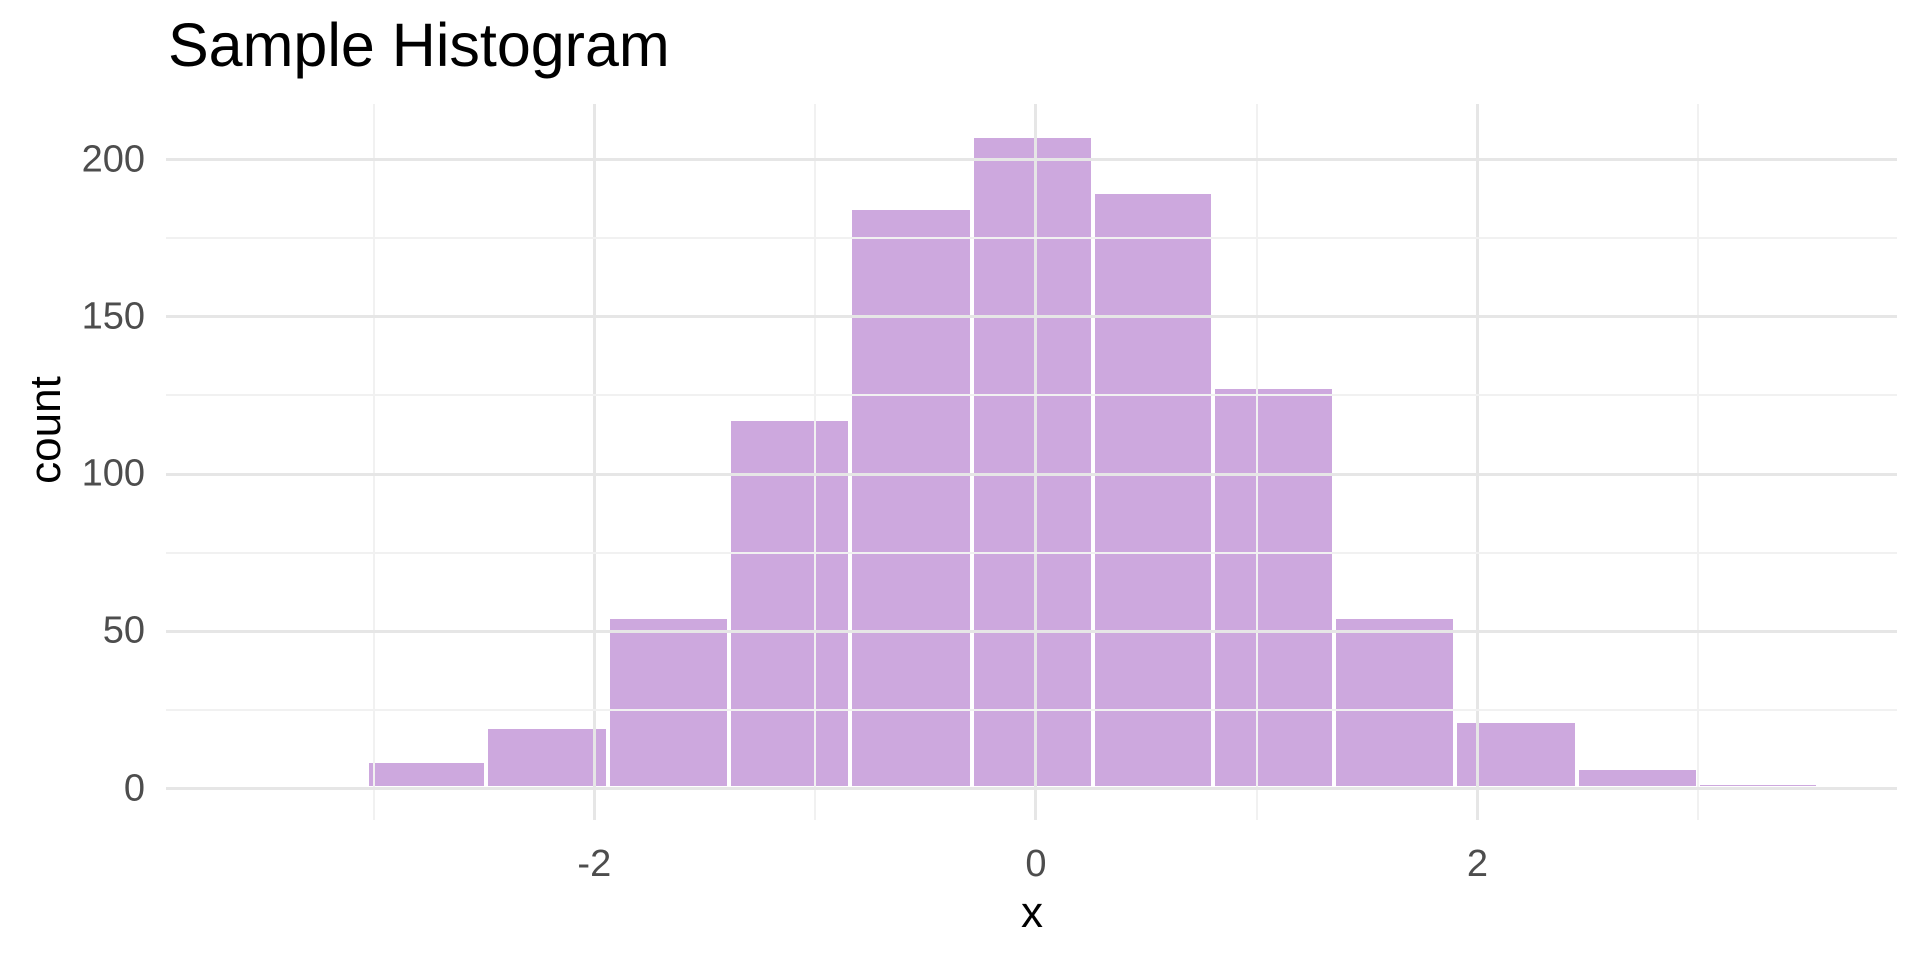 The width and height of the screenshot is (1920, 960). What do you see at coordinates (134, 788) in the screenshot?
I see `y-tick-label: 0` at bounding box center [134, 788].